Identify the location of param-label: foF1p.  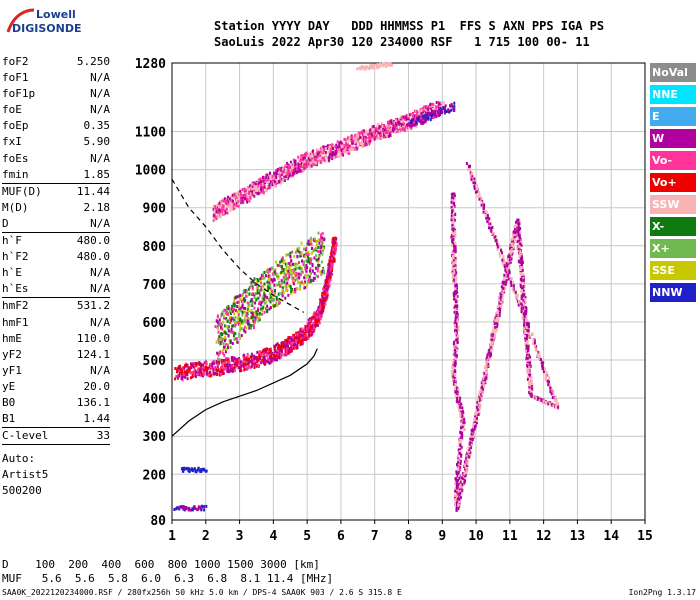
(19, 94).